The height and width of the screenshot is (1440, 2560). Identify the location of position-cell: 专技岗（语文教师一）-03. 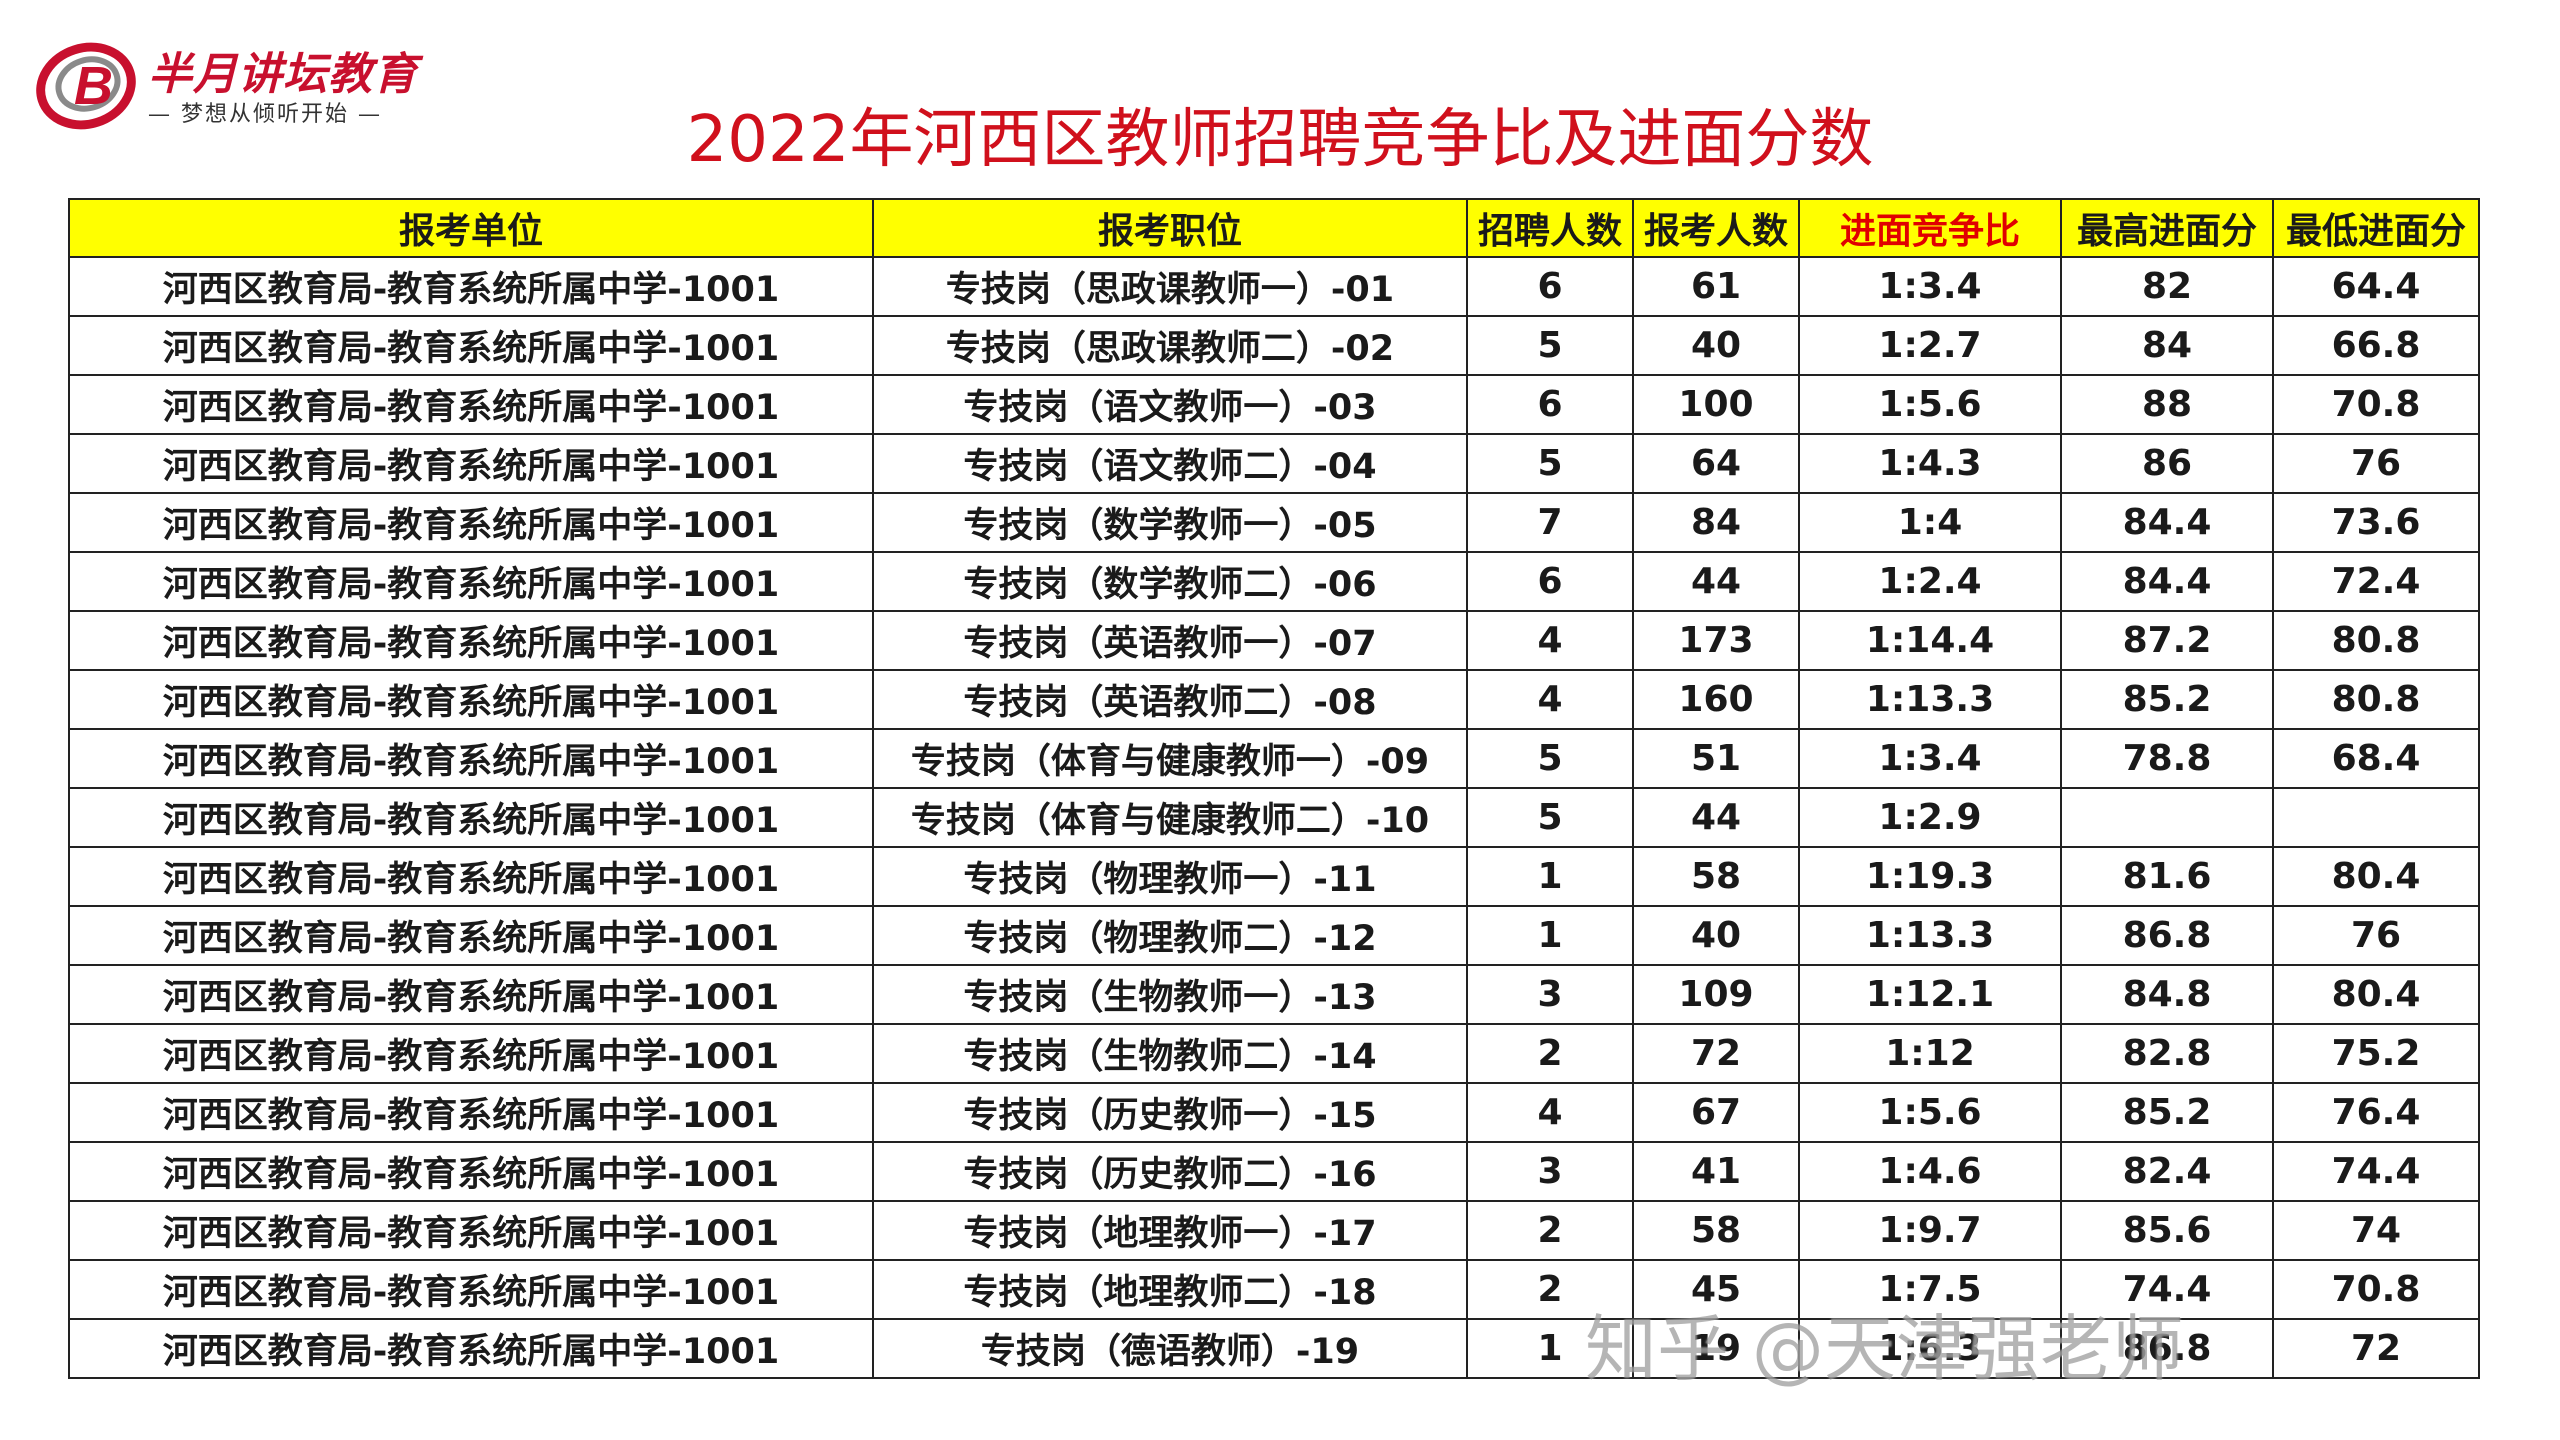
(1170, 404).